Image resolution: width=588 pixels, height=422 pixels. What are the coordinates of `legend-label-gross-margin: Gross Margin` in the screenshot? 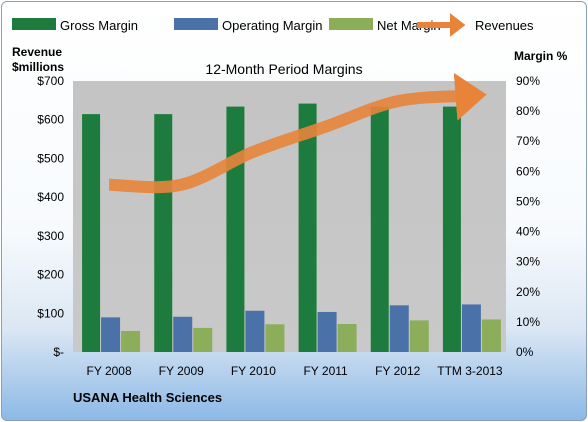 It's located at (99, 25).